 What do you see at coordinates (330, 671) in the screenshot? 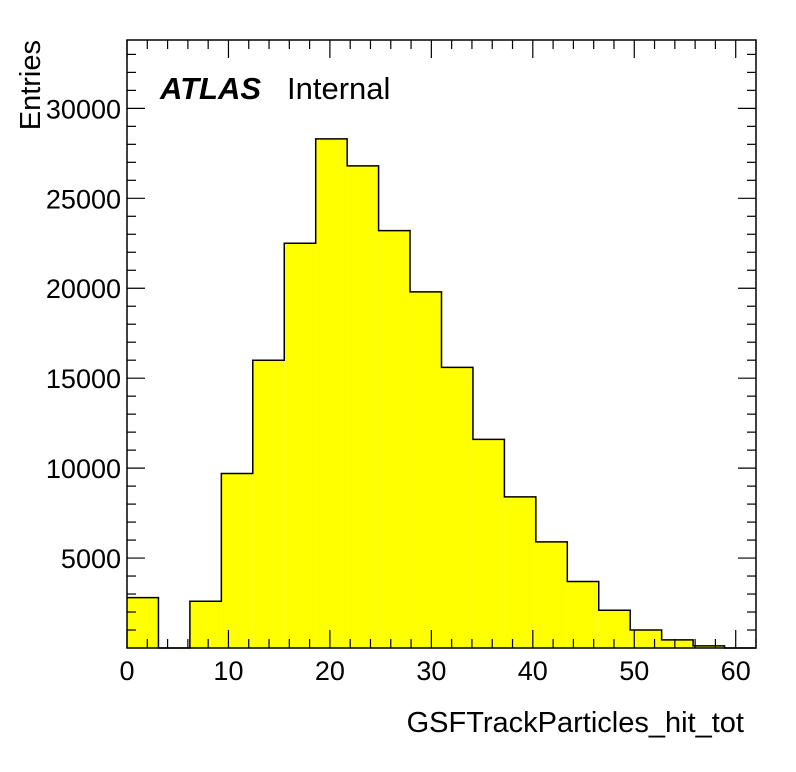
I see `x-tick-label: 20` at bounding box center [330, 671].